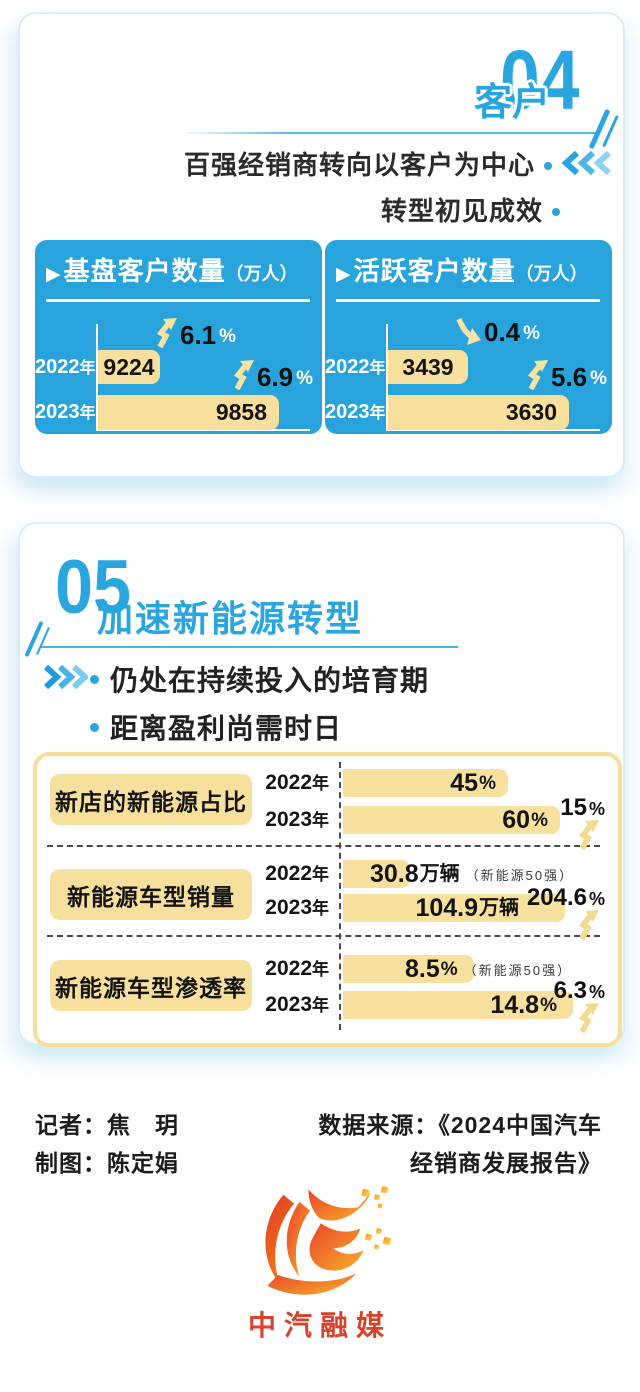 This screenshot has width=640, height=1392. Describe the element at coordinates (271, 375) in the screenshot. I see `change-label: 6.9 %` at that location.